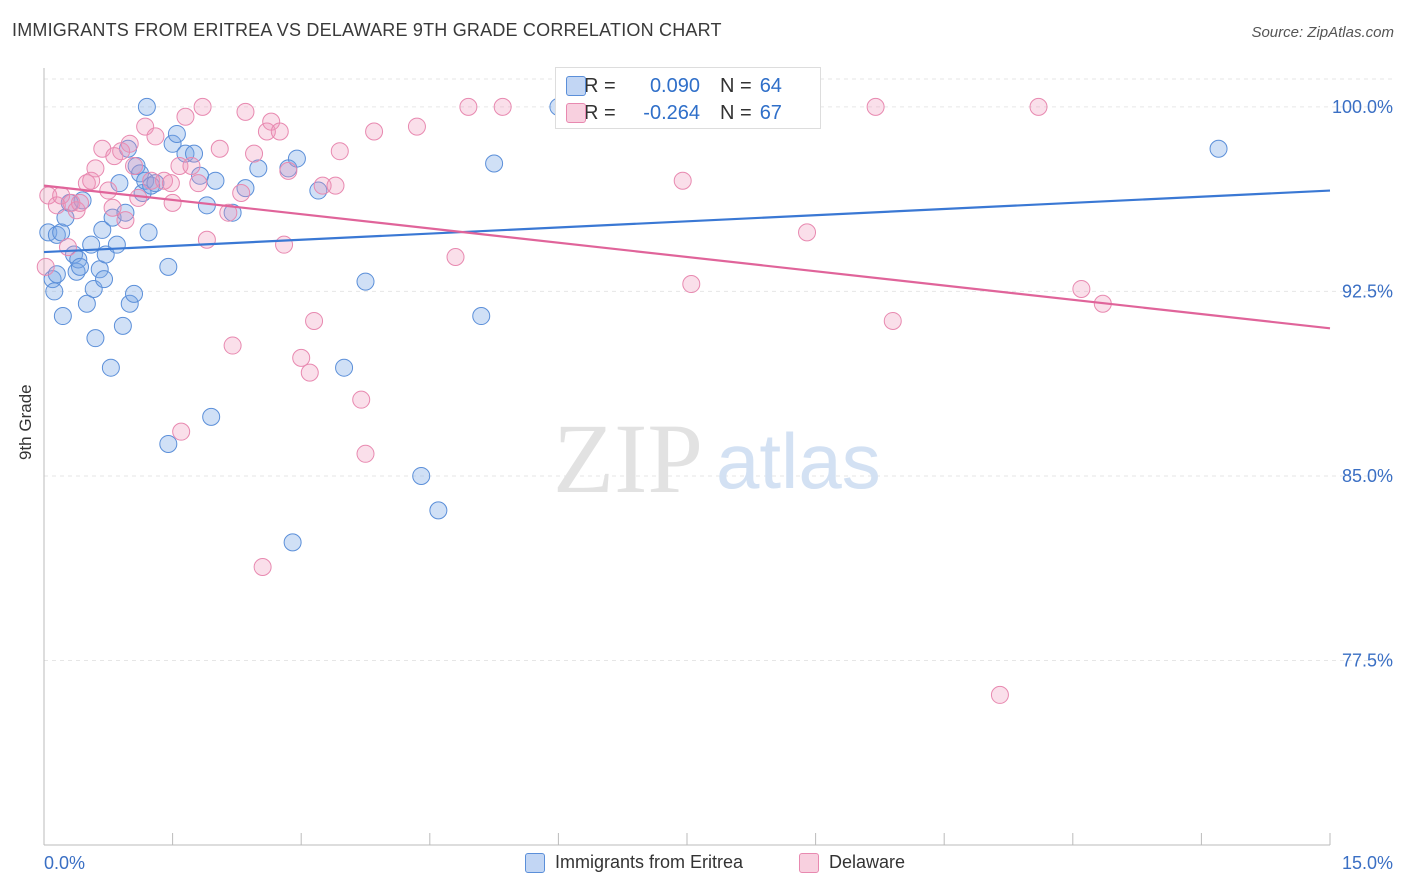 The height and width of the screenshot is (892, 1406). I want to click on trend-lines, so click(687, 257).